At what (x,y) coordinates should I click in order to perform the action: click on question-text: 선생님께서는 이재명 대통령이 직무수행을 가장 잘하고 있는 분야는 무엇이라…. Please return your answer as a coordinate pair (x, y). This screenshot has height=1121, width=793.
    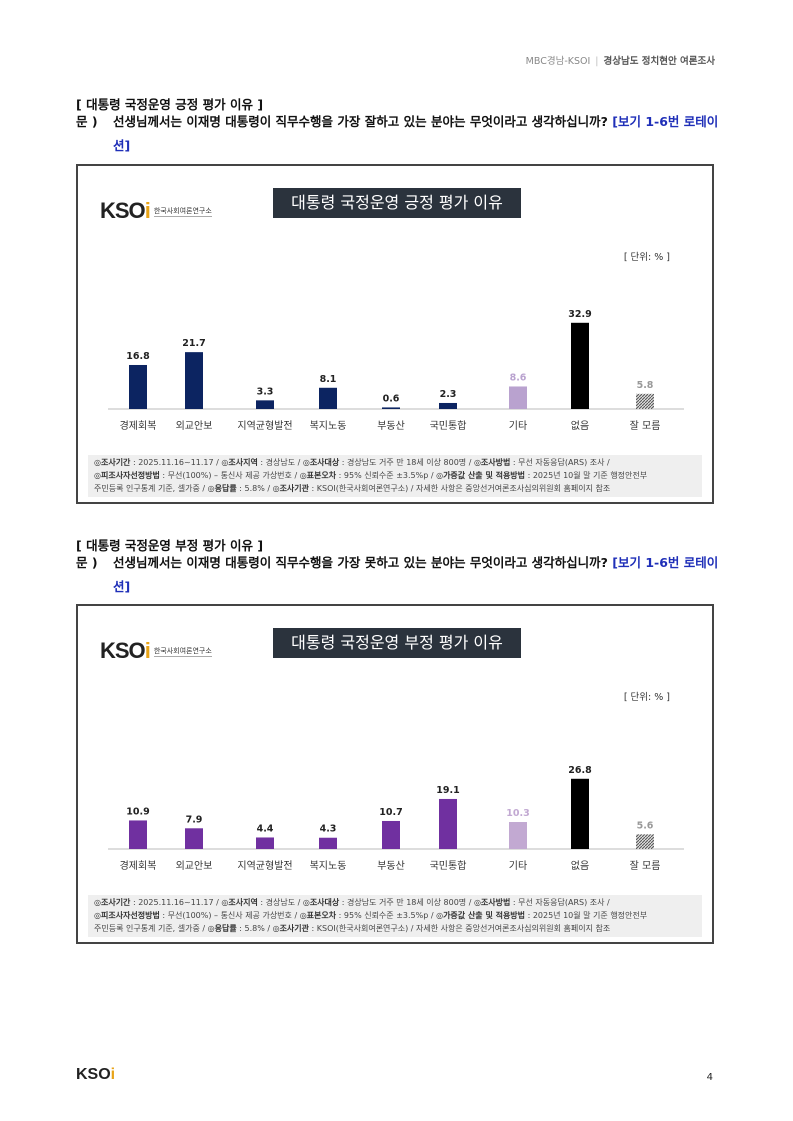
    Looking at the image, I should click on (360, 121).